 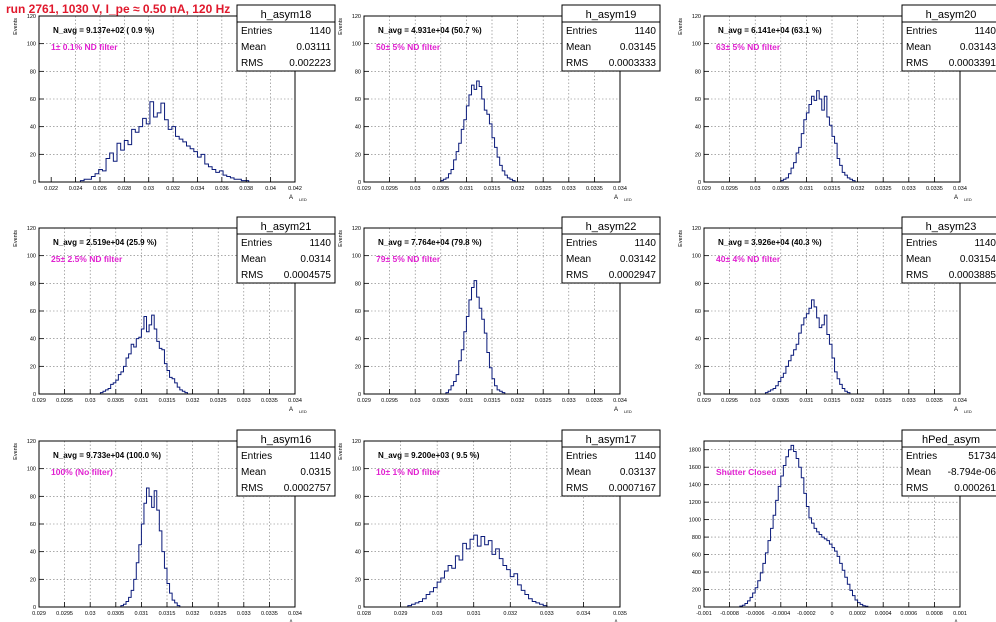 I want to click on x-tick-label: 0.036, so click(x=222, y=189).